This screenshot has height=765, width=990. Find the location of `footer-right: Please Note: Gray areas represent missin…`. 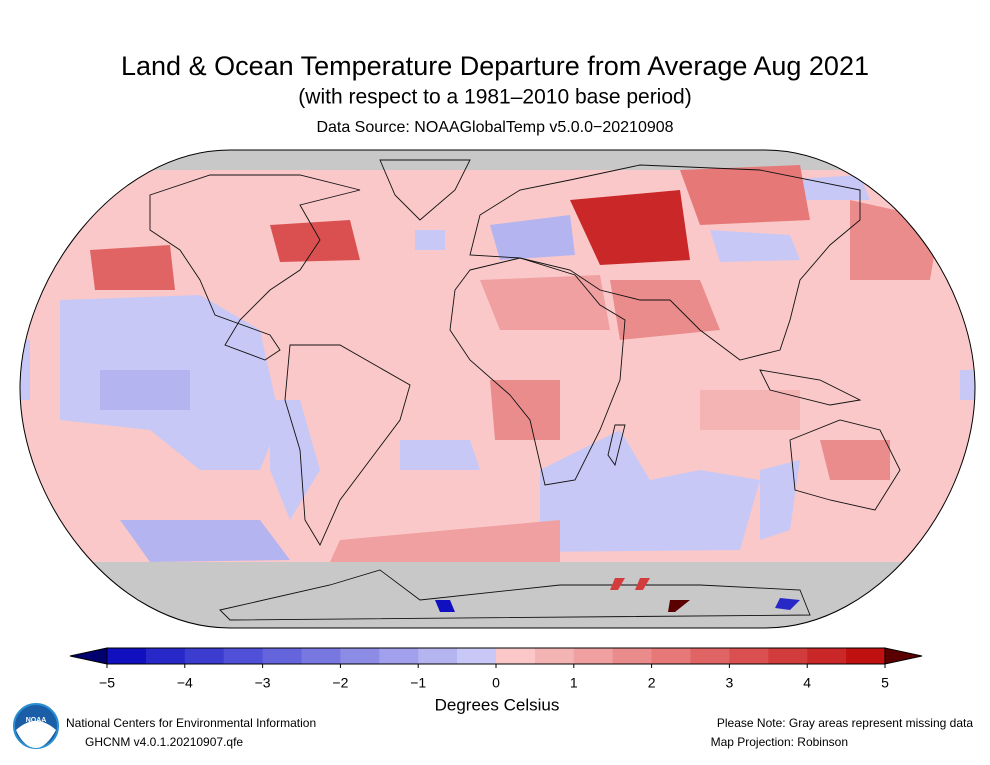

footer-right: Please Note: Gray areas represent missin… is located at coordinates (845, 723).